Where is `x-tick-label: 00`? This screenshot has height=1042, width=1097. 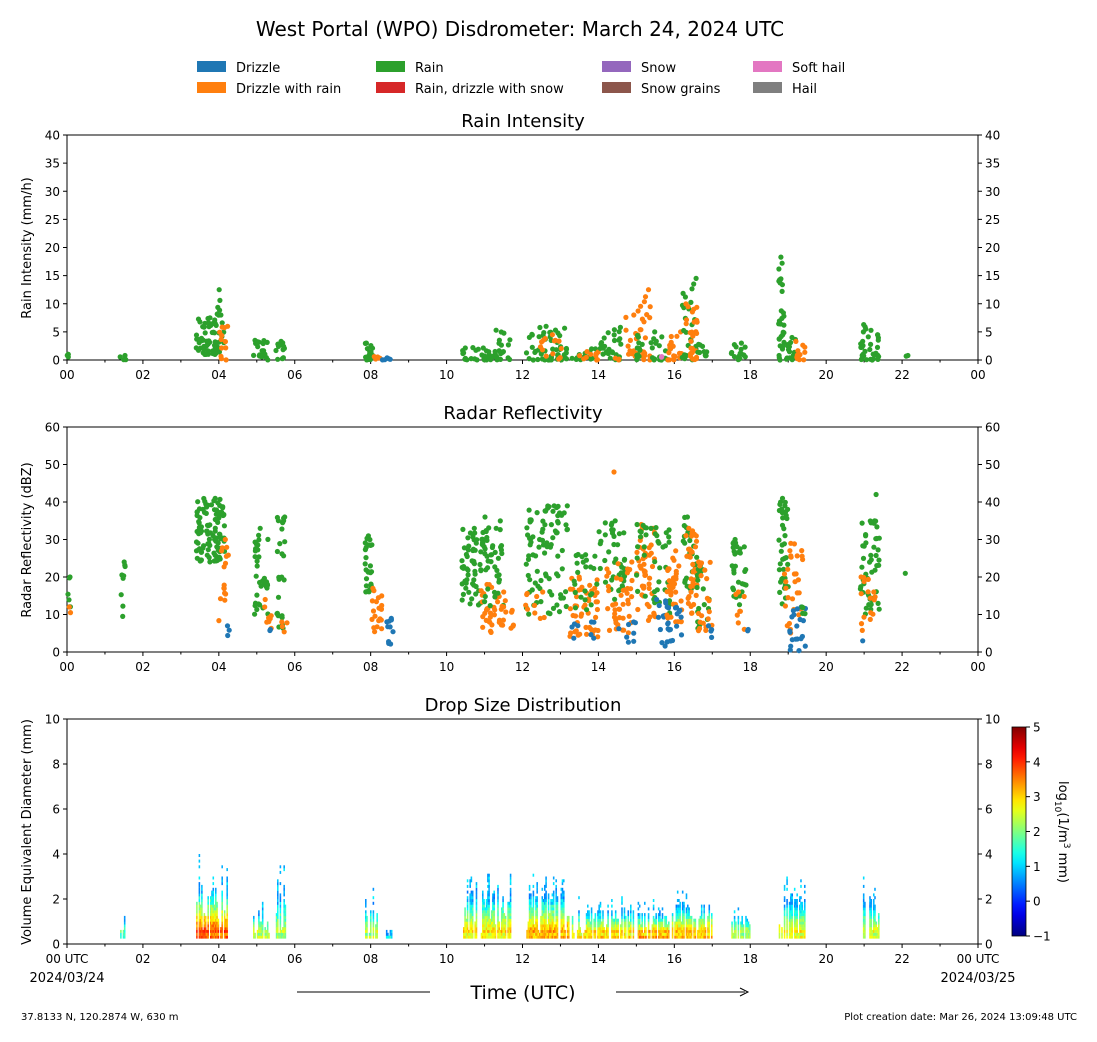
x-tick-label: 00 is located at coordinates (66, 375).